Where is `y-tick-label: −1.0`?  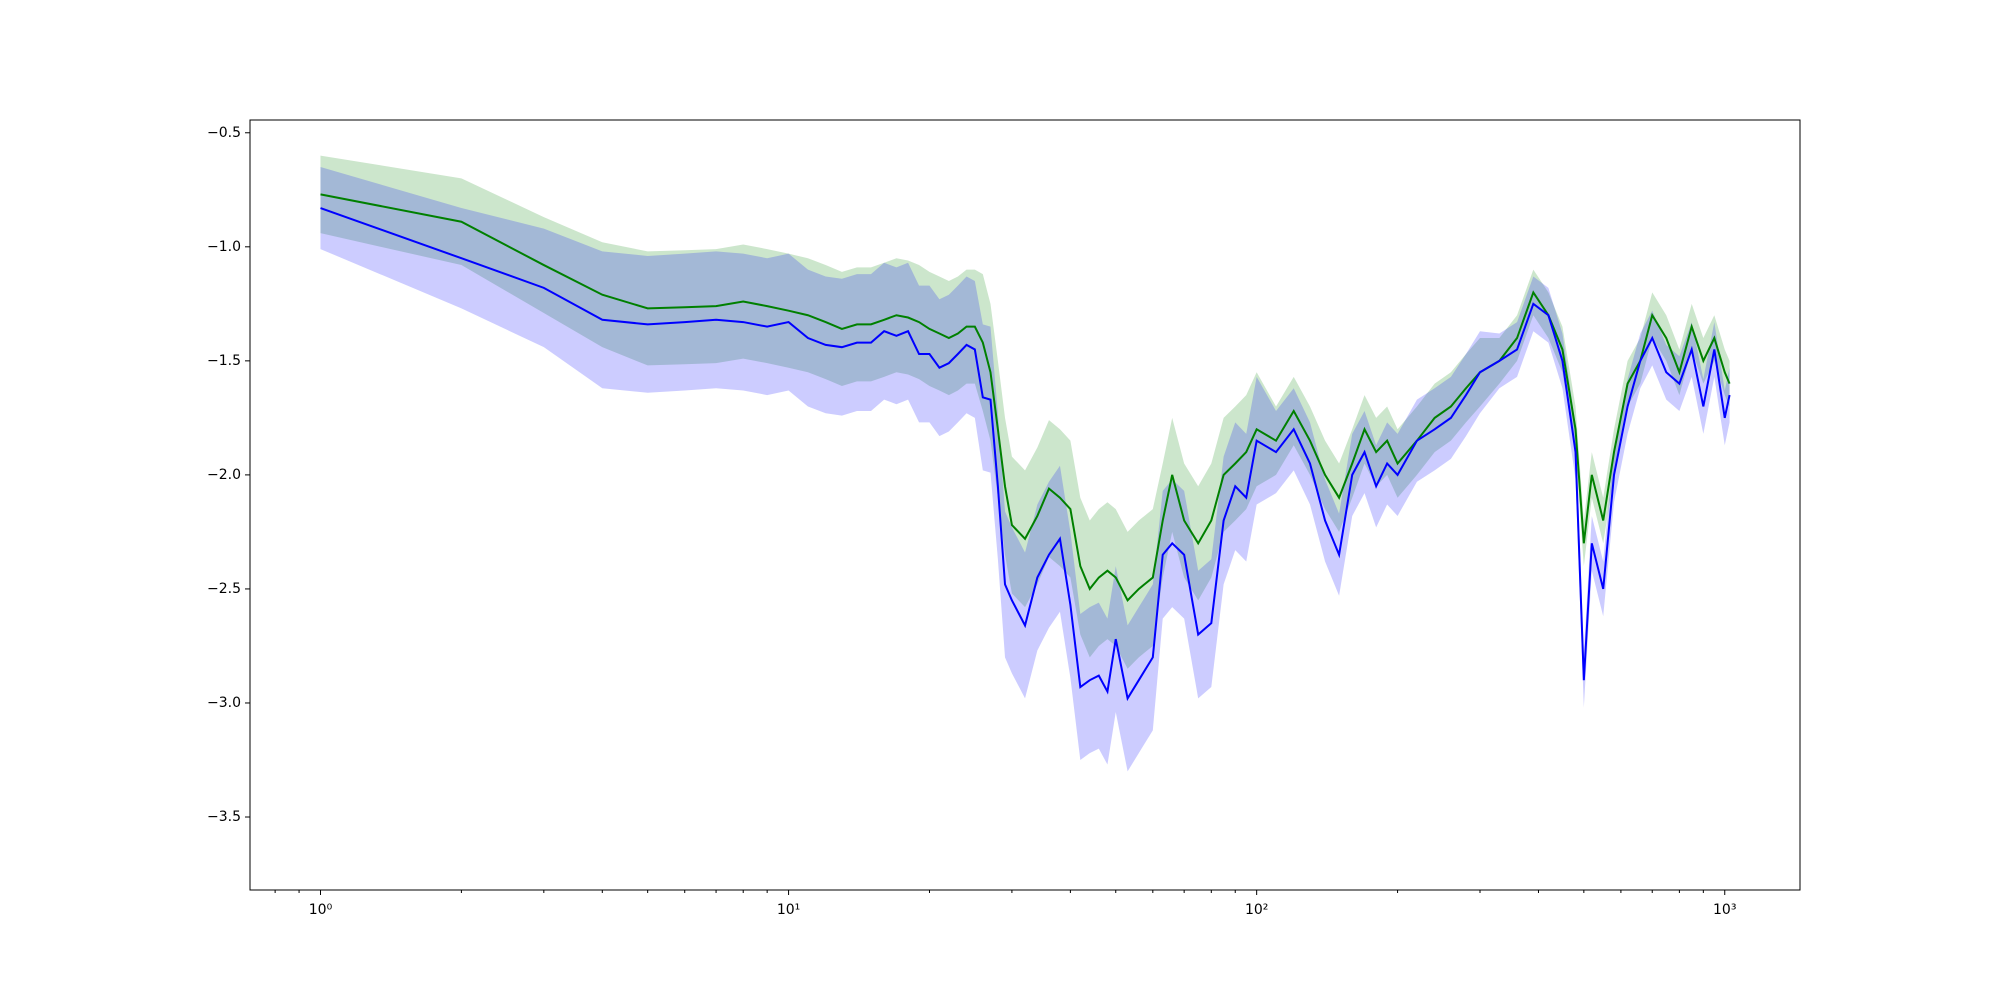
y-tick-label: −1.0 is located at coordinates (224, 247).